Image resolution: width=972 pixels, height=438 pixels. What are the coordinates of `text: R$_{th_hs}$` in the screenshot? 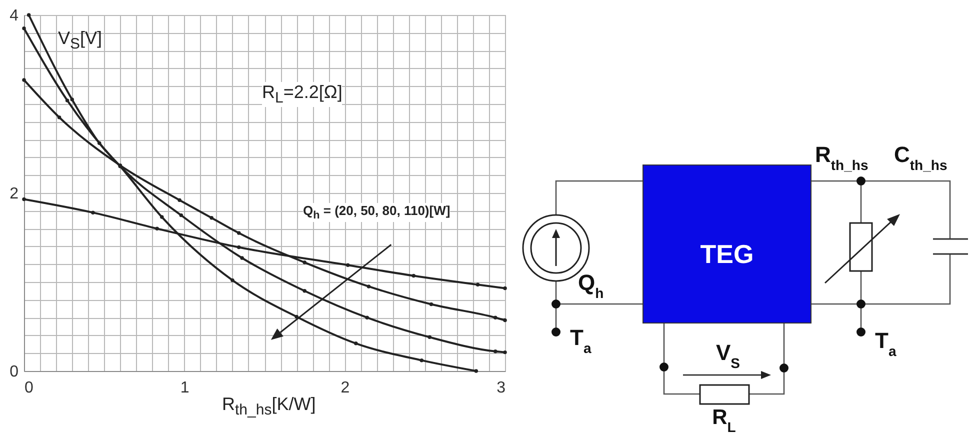 It's located at (841, 157).